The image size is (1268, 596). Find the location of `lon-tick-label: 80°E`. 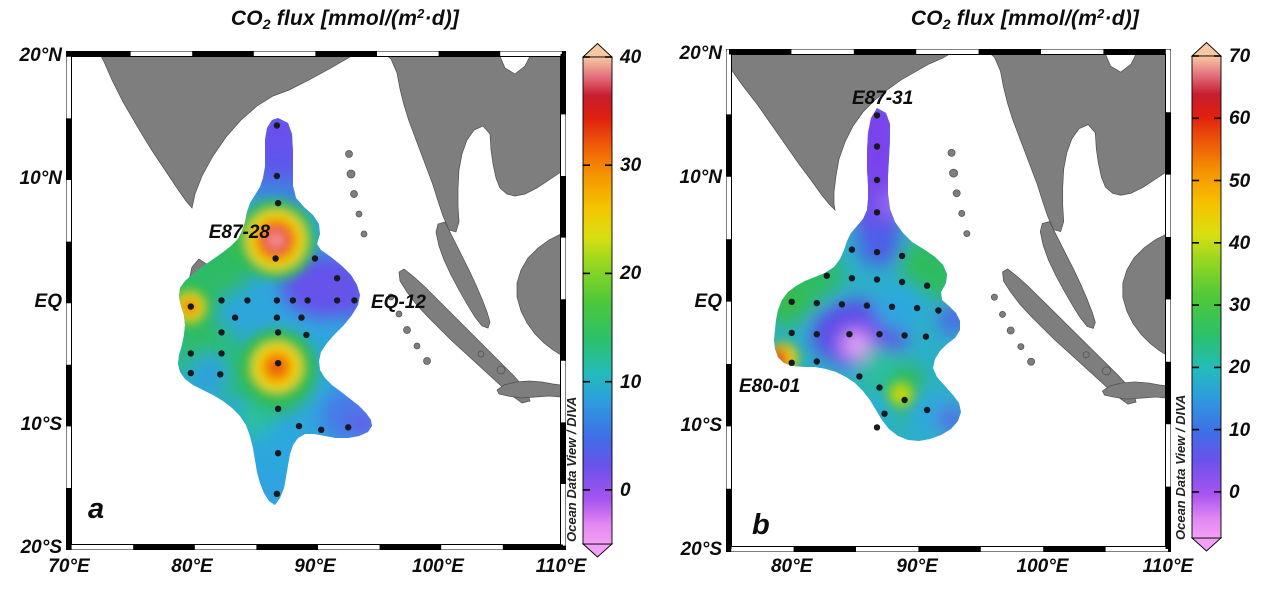

lon-tick-label: 80°E is located at coordinates (792, 566).